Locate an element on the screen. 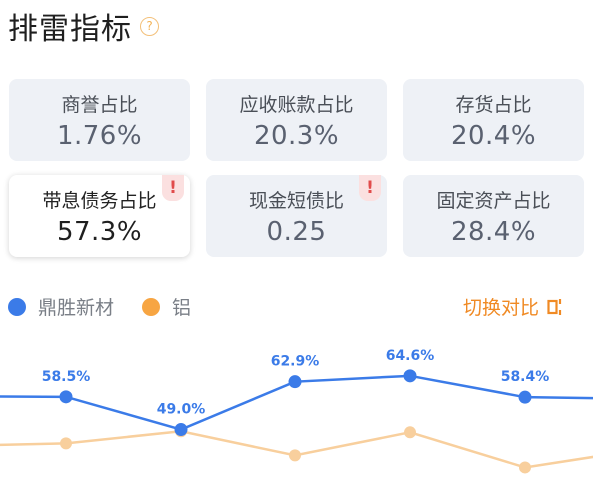 This screenshot has width=593, height=501. legend-label: 鼎胜新材 is located at coordinates (76, 308).